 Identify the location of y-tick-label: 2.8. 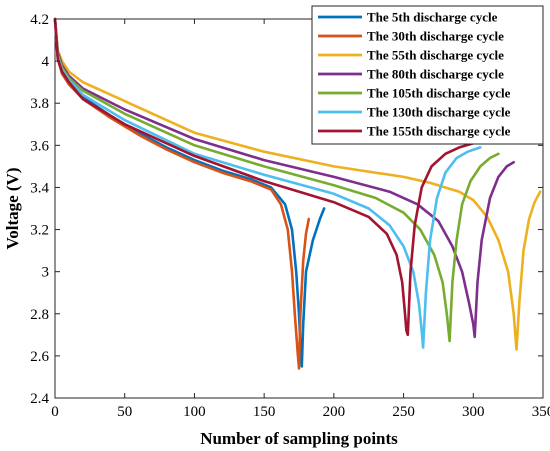
(39, 315).